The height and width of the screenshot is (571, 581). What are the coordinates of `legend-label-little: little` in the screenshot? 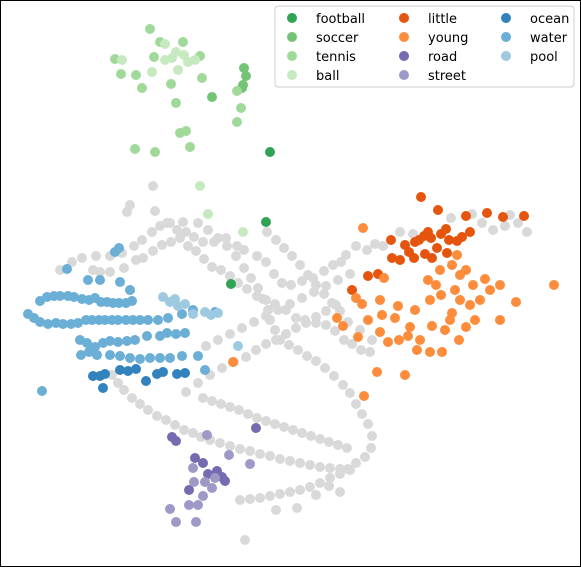 It's located at (442, 19).